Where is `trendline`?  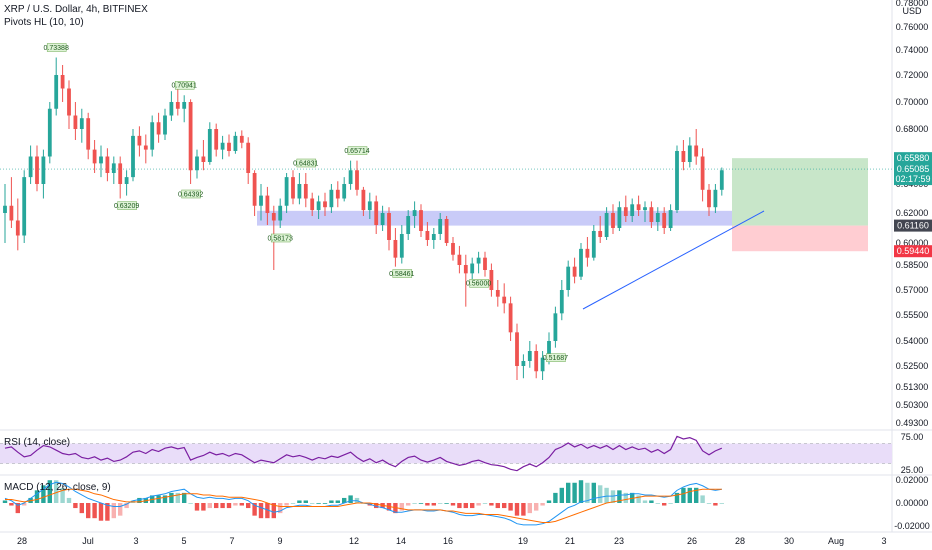 trendline is located at coordinates (673, 260).